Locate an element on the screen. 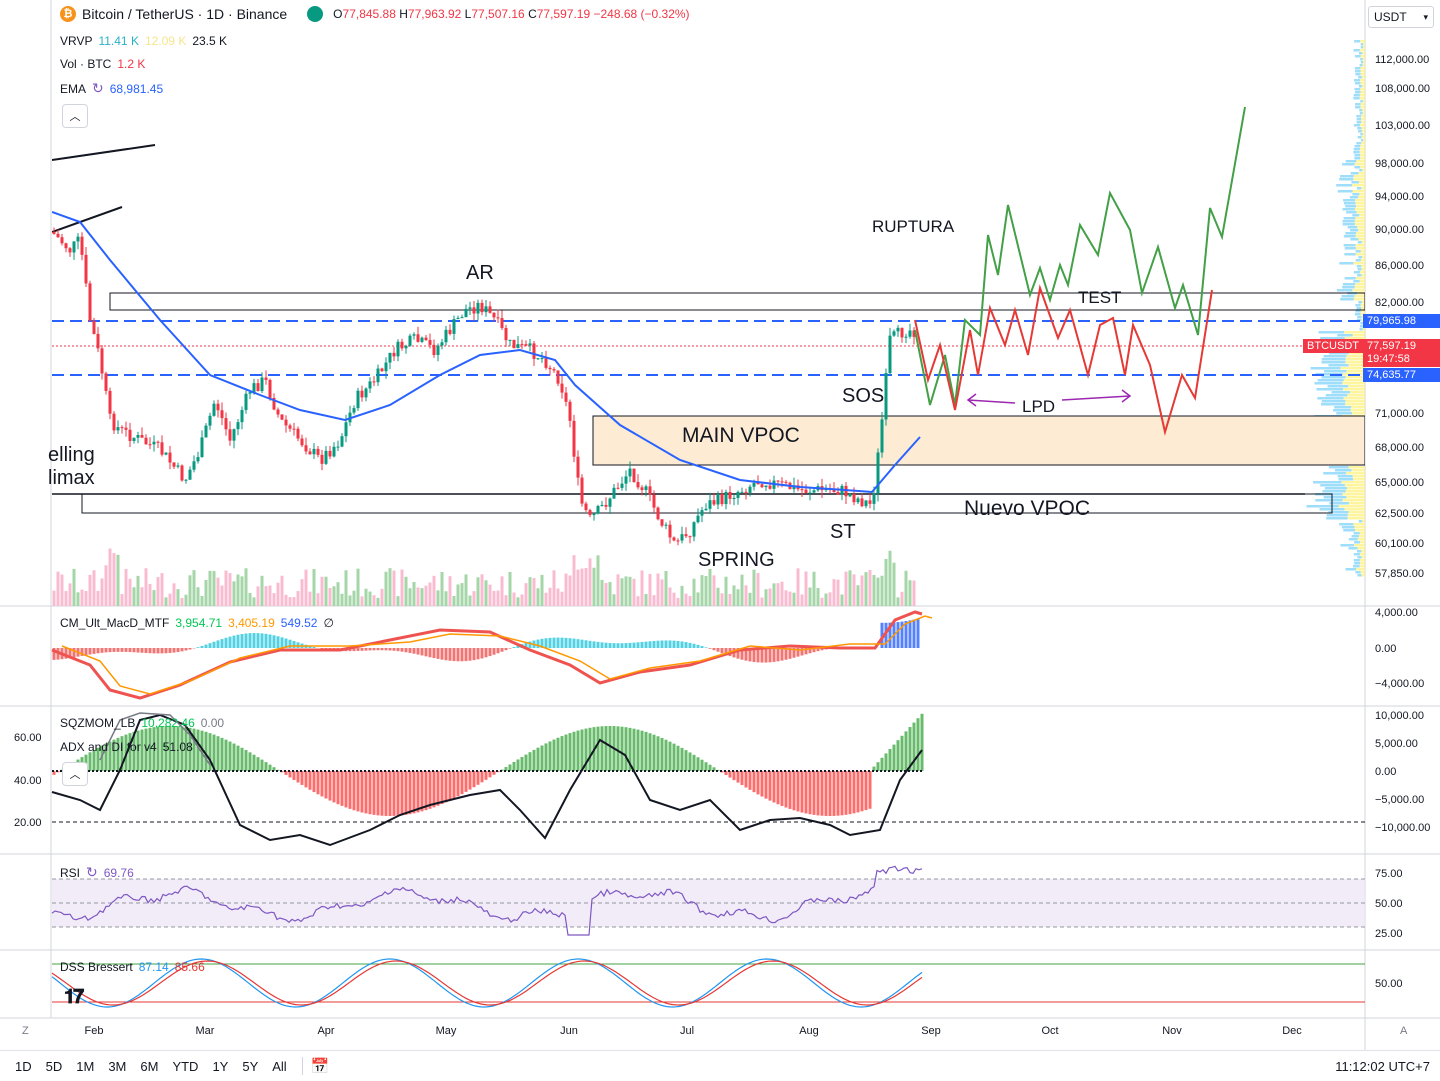 Image resolution: width=1440 pixels, height=1081 pixels. status-dot-icon is located at coordinates (315, 14).